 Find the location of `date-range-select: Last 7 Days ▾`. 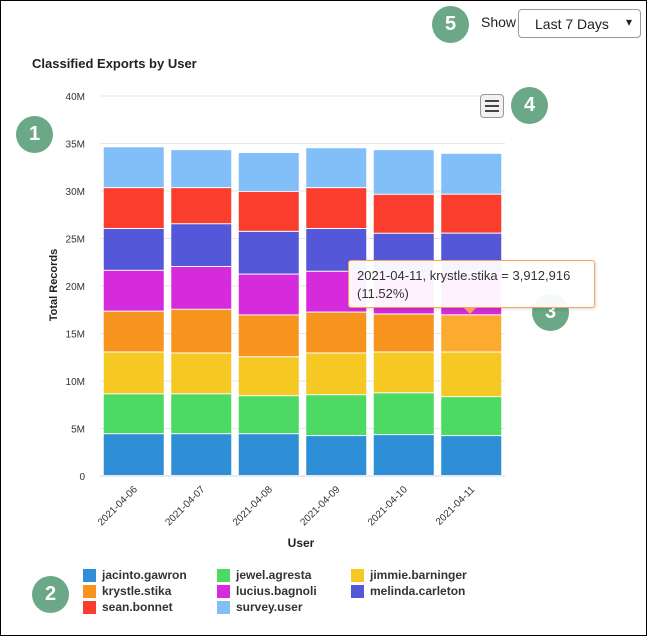

date-range-select: Last 7 Days ▾ is located at coordinates (579, 23).